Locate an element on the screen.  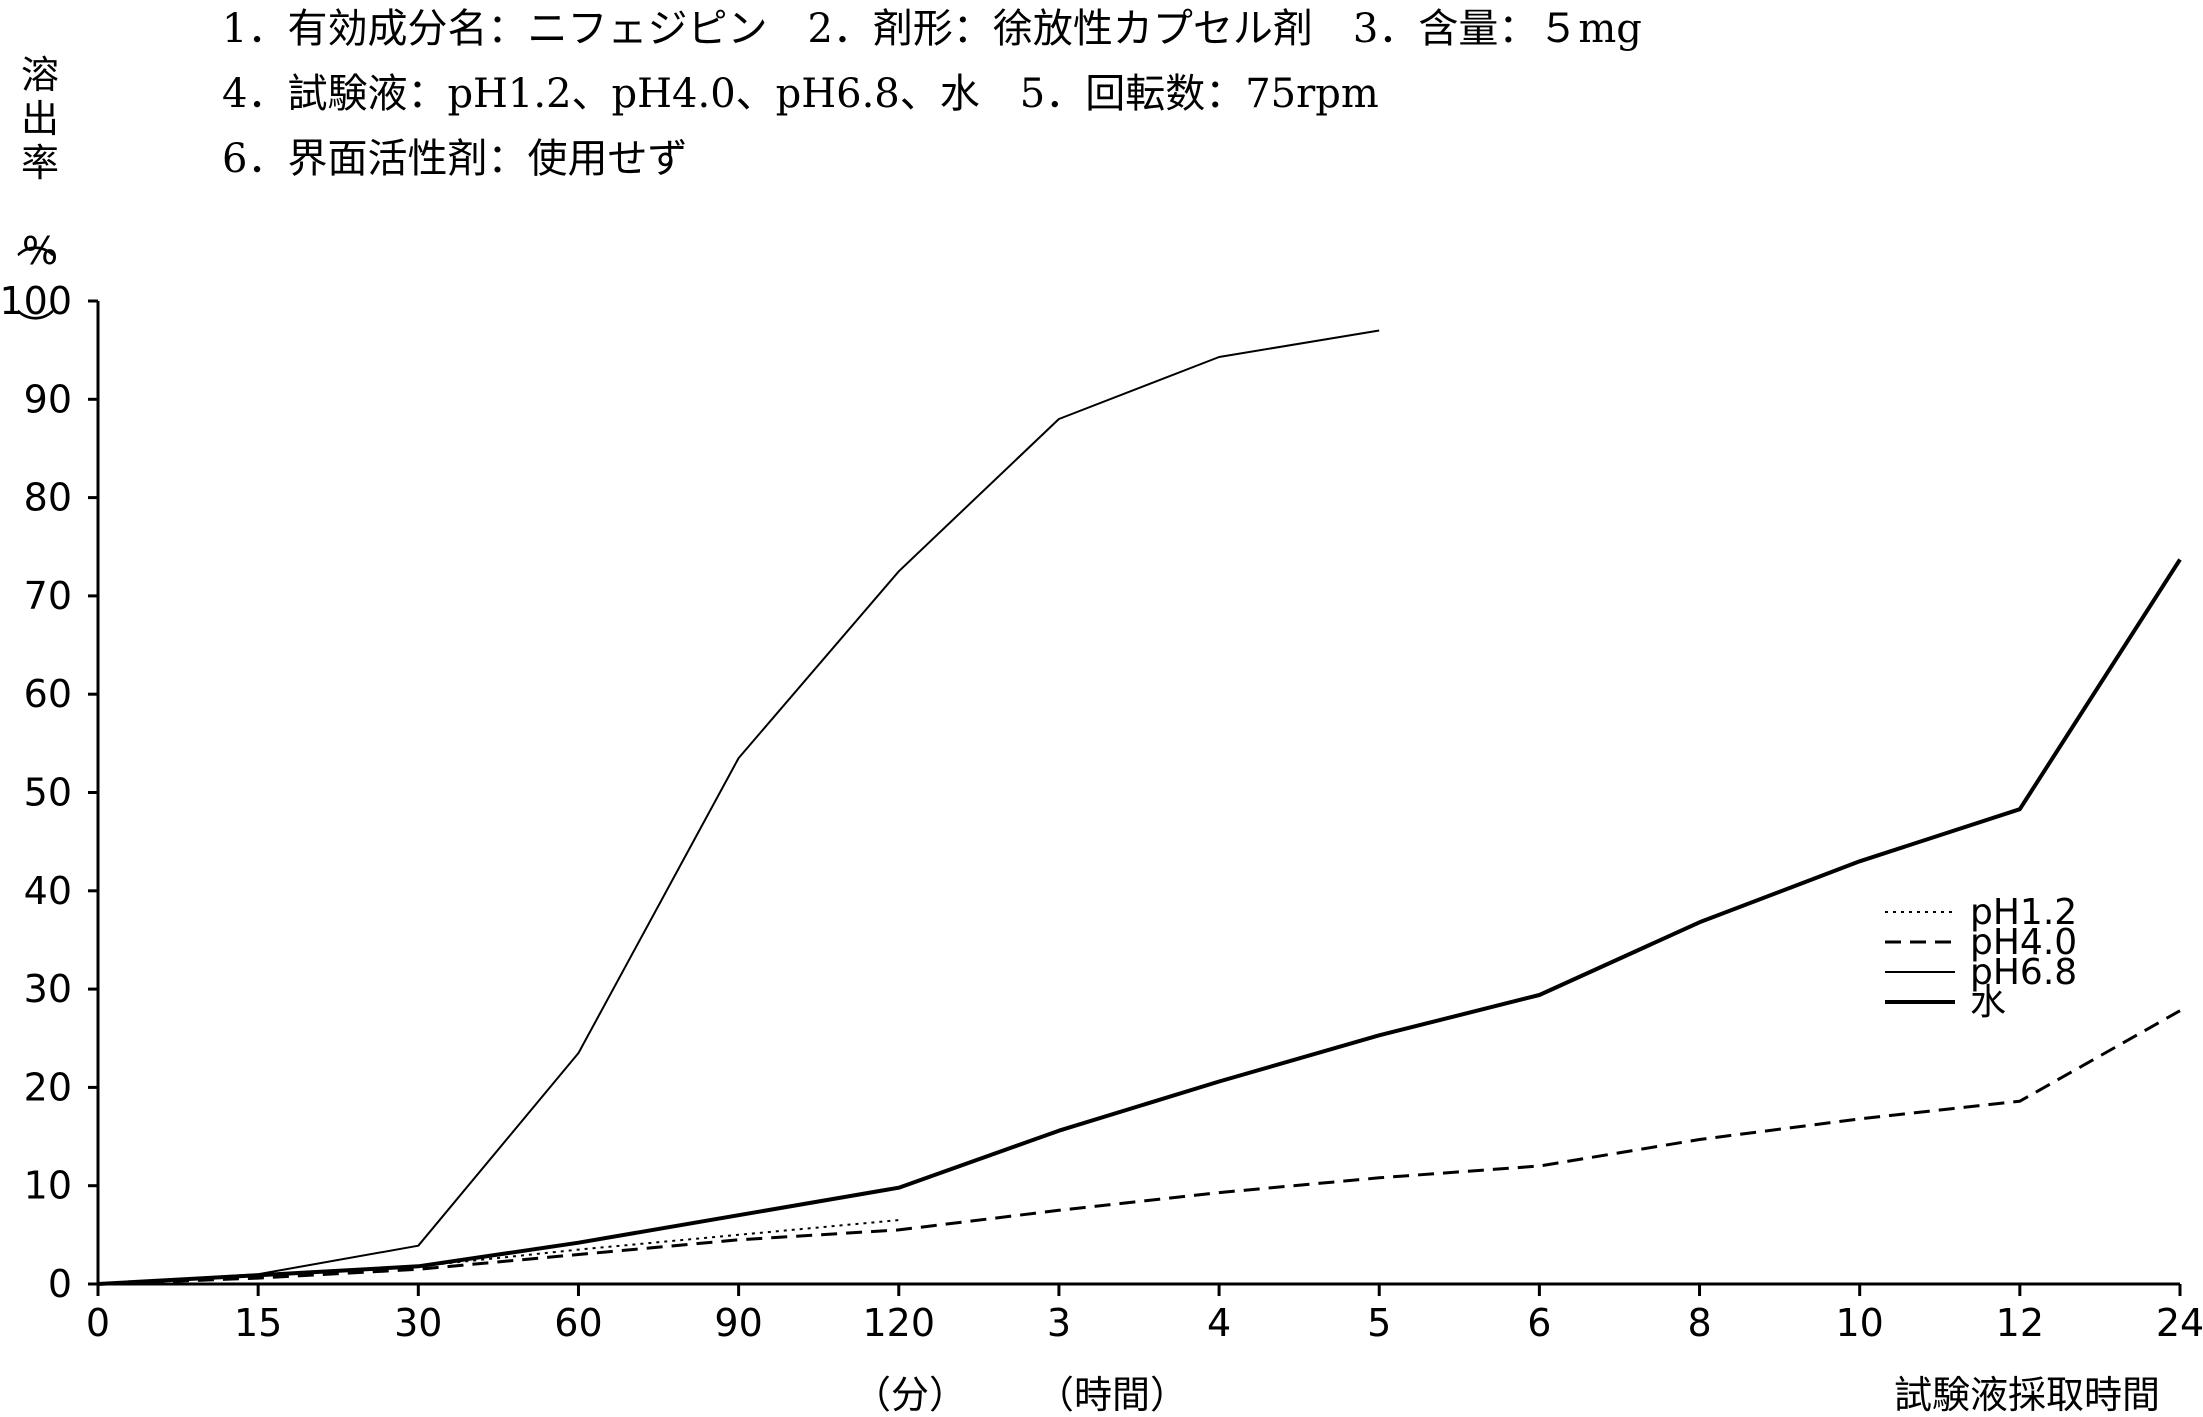
header-line-1: 1．有効成分名：ニフェジピン 2．剤形：徐放性カプセル剤 3．含量：５mg is located at coordinates (932, 29).